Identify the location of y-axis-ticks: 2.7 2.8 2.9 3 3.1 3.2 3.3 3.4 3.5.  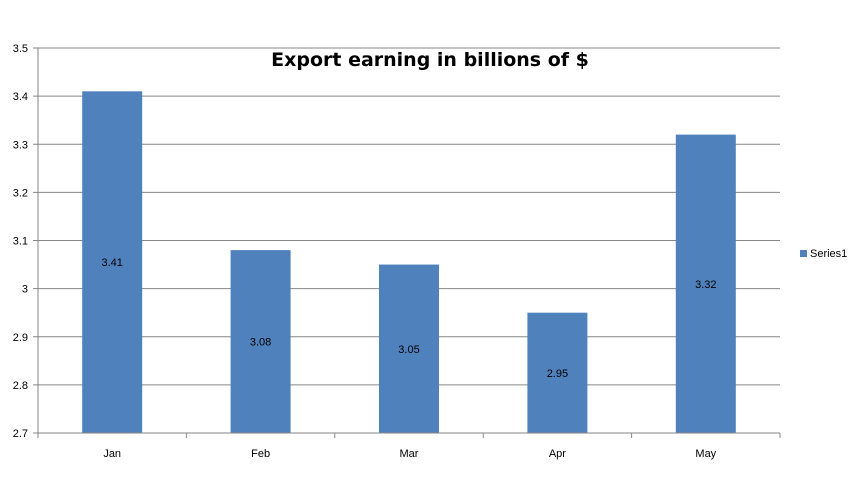
(25, 241).